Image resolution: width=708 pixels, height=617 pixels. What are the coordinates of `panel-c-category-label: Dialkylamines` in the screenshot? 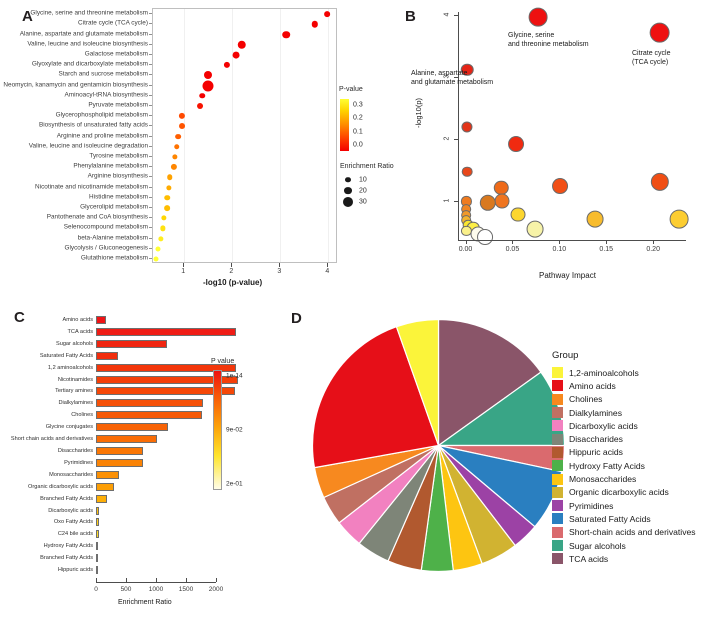 It's located at (75, 403).